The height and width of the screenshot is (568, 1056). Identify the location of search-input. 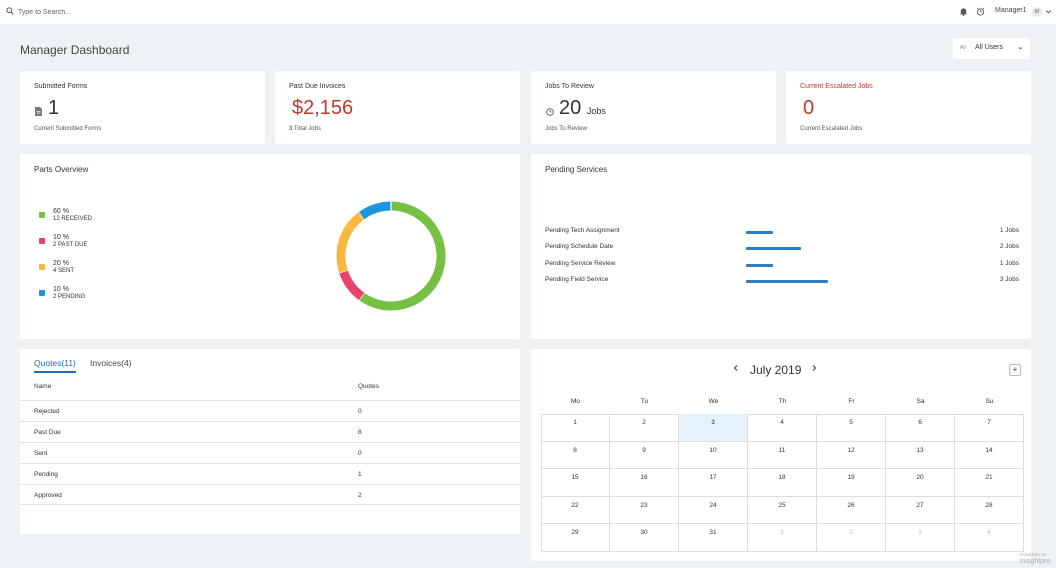
(168, 12).